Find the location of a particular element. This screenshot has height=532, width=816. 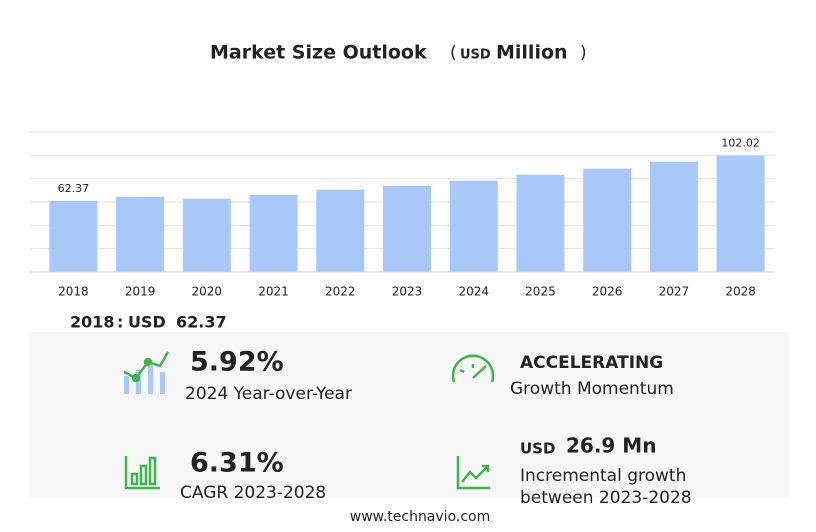

stat-caption: 2024 Year-over-Year is located at coordinates (268, 394).